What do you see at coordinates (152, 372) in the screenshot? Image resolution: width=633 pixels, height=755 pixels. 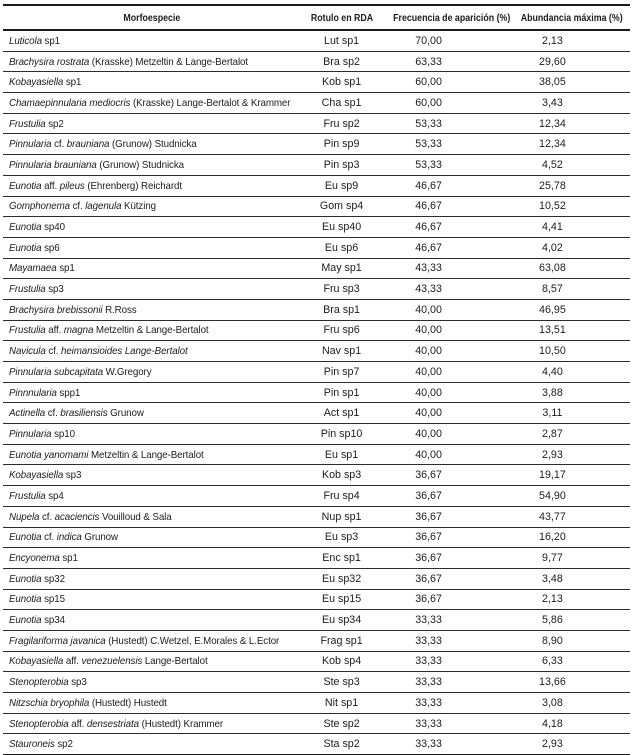 I see `morphospecies-cell: Pinnularia subcapitata W.Gregory` at bounding box center [152, 372].